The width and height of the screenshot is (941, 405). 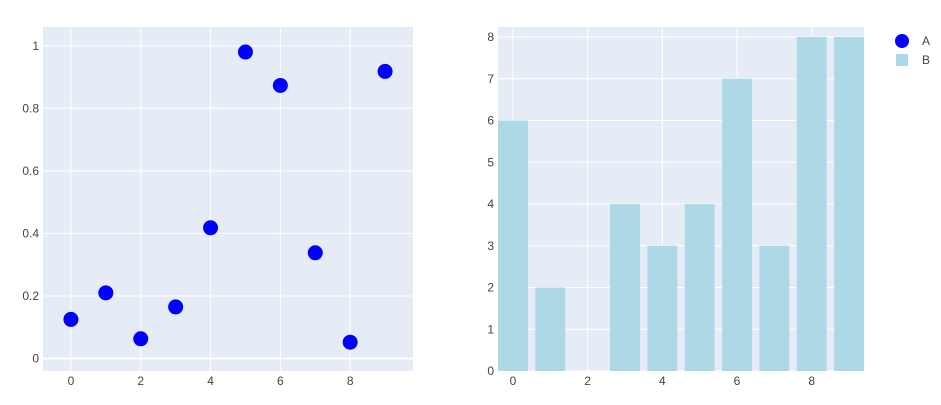 I want to click on legend-label-a: A, so click(x=926, y=41).